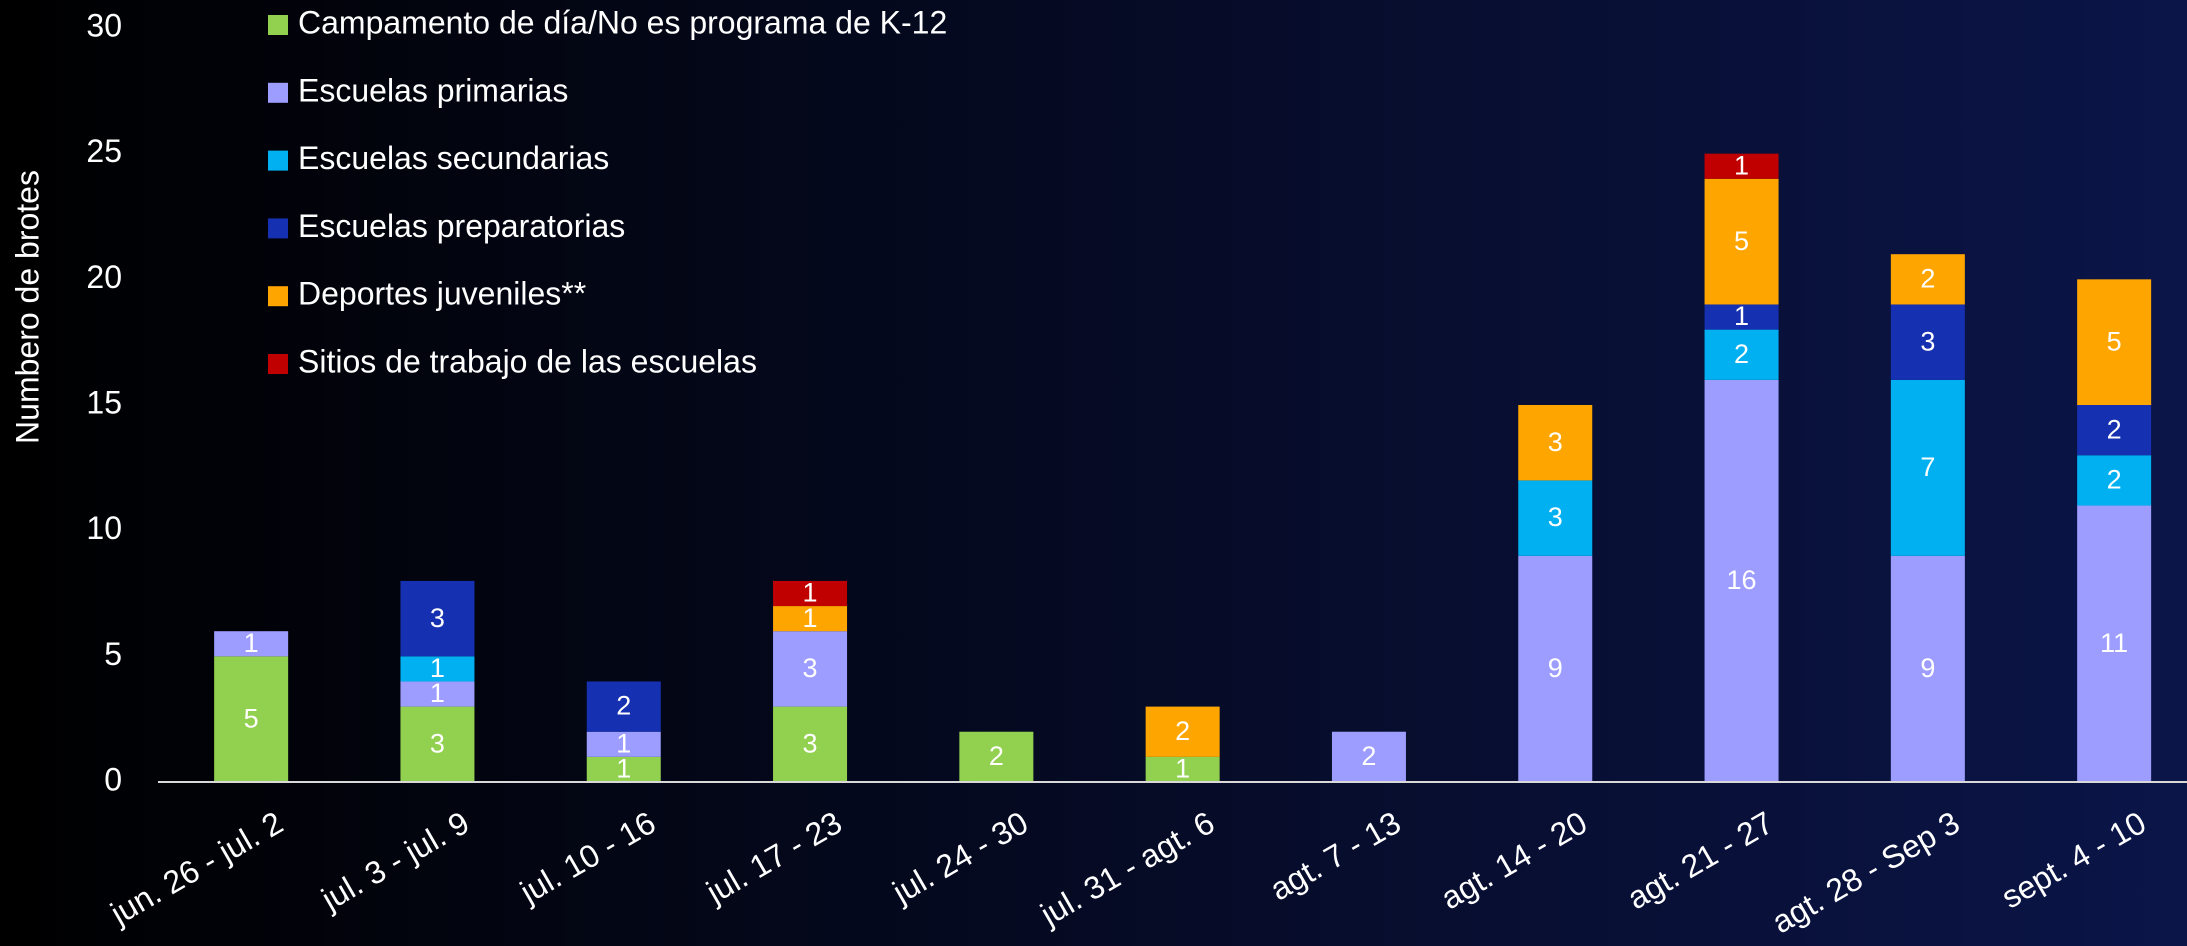 The image size is (2187, 946). Describe the element at coordinates (27, 307) in the screenshot. I see `y-axis-label: Numbero de brotes` at that location.